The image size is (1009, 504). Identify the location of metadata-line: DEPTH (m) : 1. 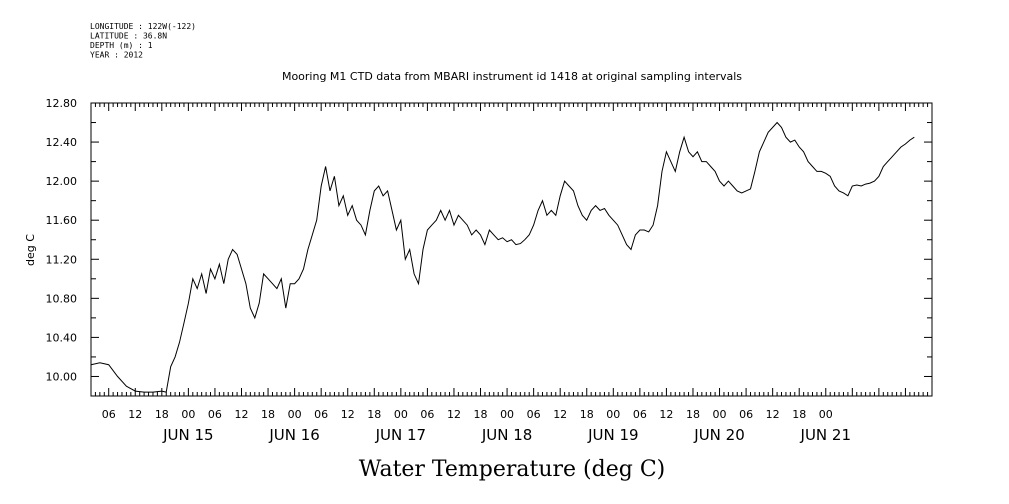
(121, 45).